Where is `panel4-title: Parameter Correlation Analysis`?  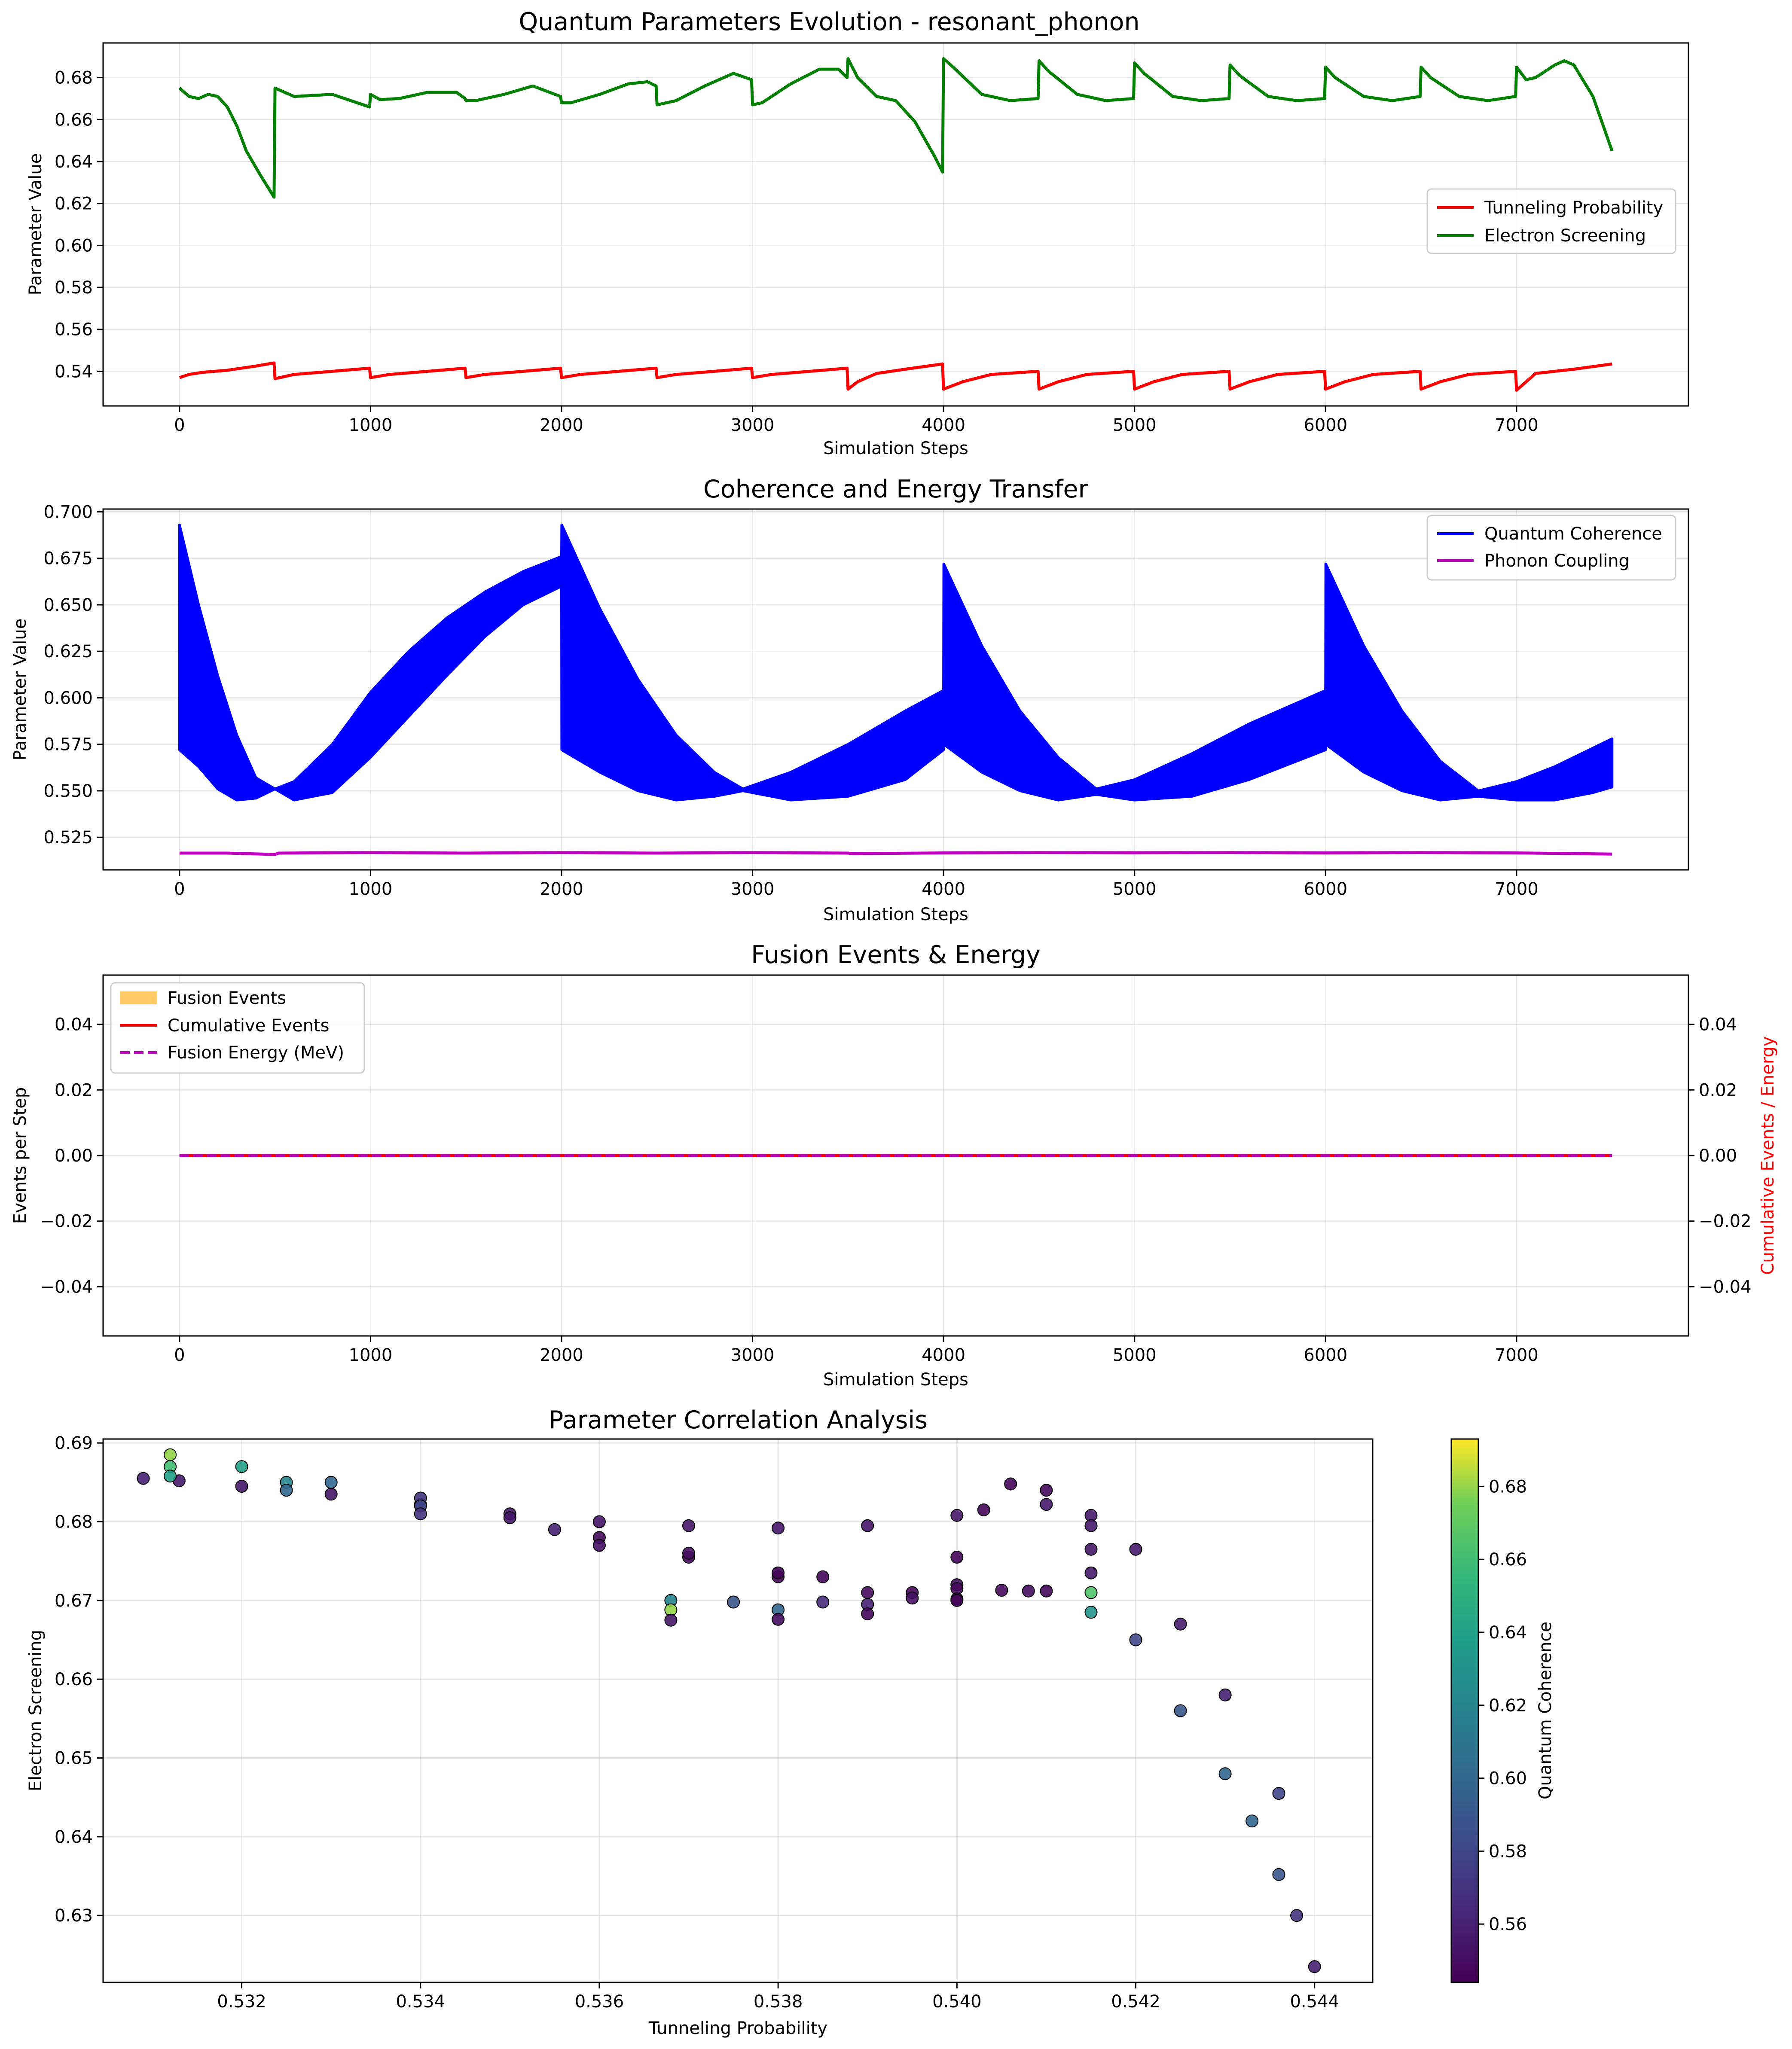
panel4-title: Parameter Correlation Analysis is located at coordinates (738, 1420).